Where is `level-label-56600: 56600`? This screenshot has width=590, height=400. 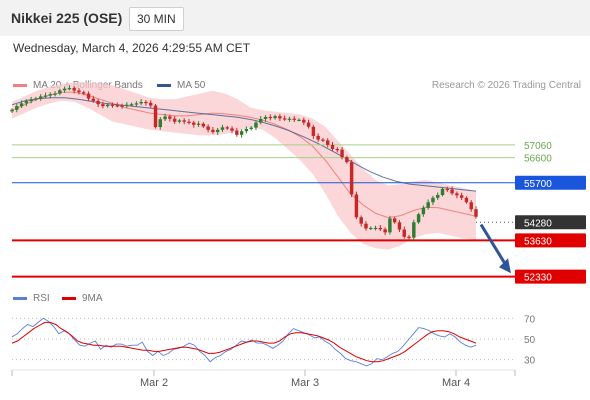
level-label-56600: 56600 is located at coordinates (538, 159).